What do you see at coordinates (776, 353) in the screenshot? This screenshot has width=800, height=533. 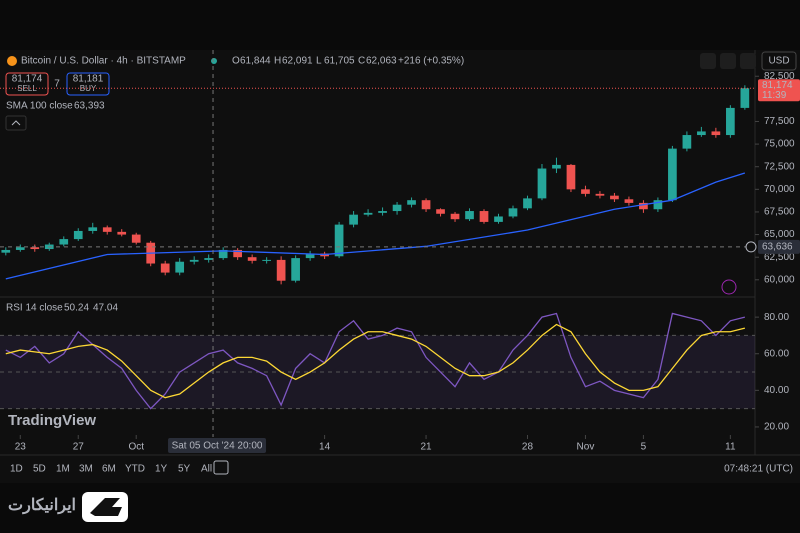 I see `rsi-tick-label: 60.00` at bounding box center [776, 353].